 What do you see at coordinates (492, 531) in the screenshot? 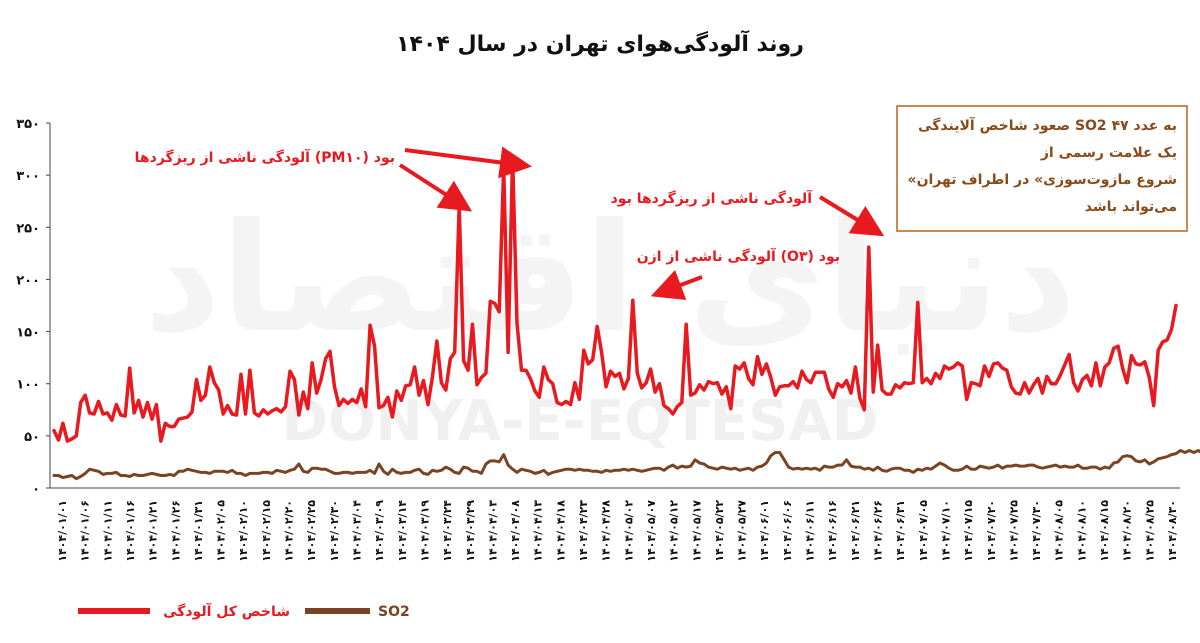
I see `x-tick-label: ۱۴۰۴/۰۴/۰۳` at bounding box center [492, 531].